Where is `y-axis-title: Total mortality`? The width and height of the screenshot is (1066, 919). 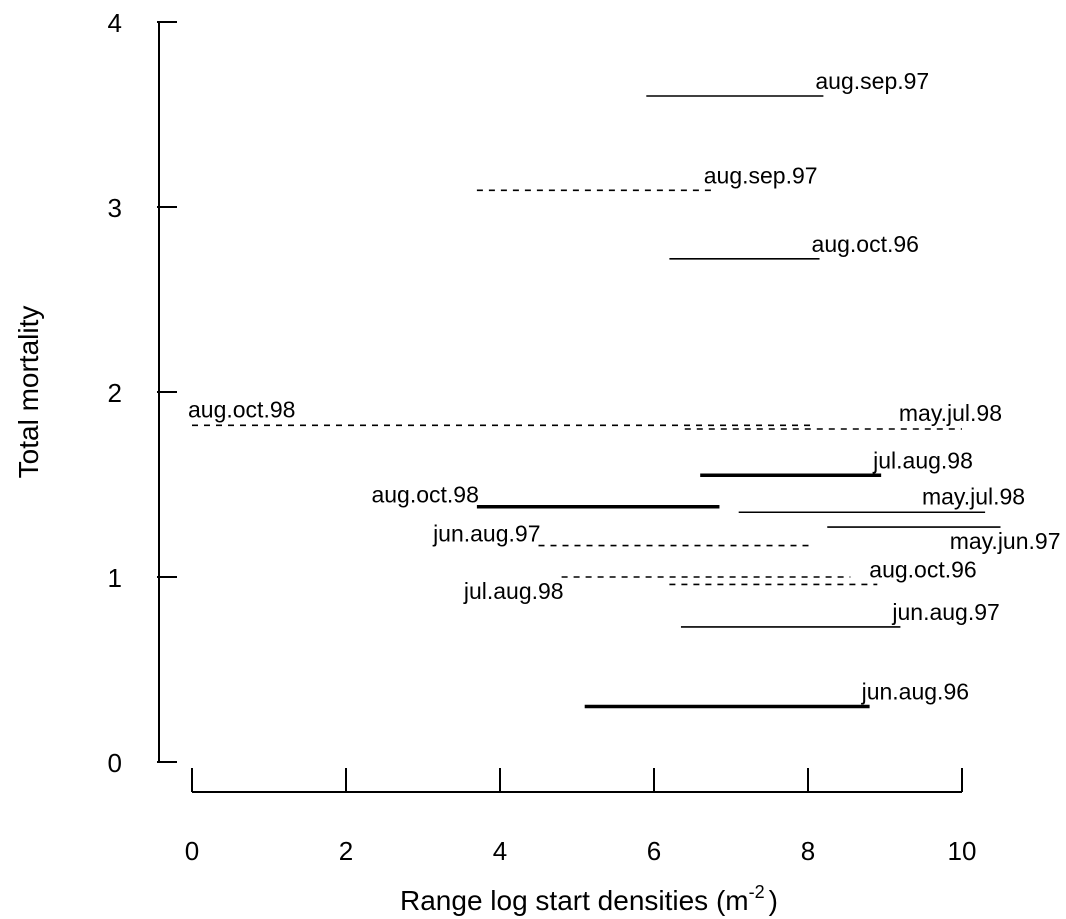
y-axis-title: Total mortality is located at coordinates (28, 392).